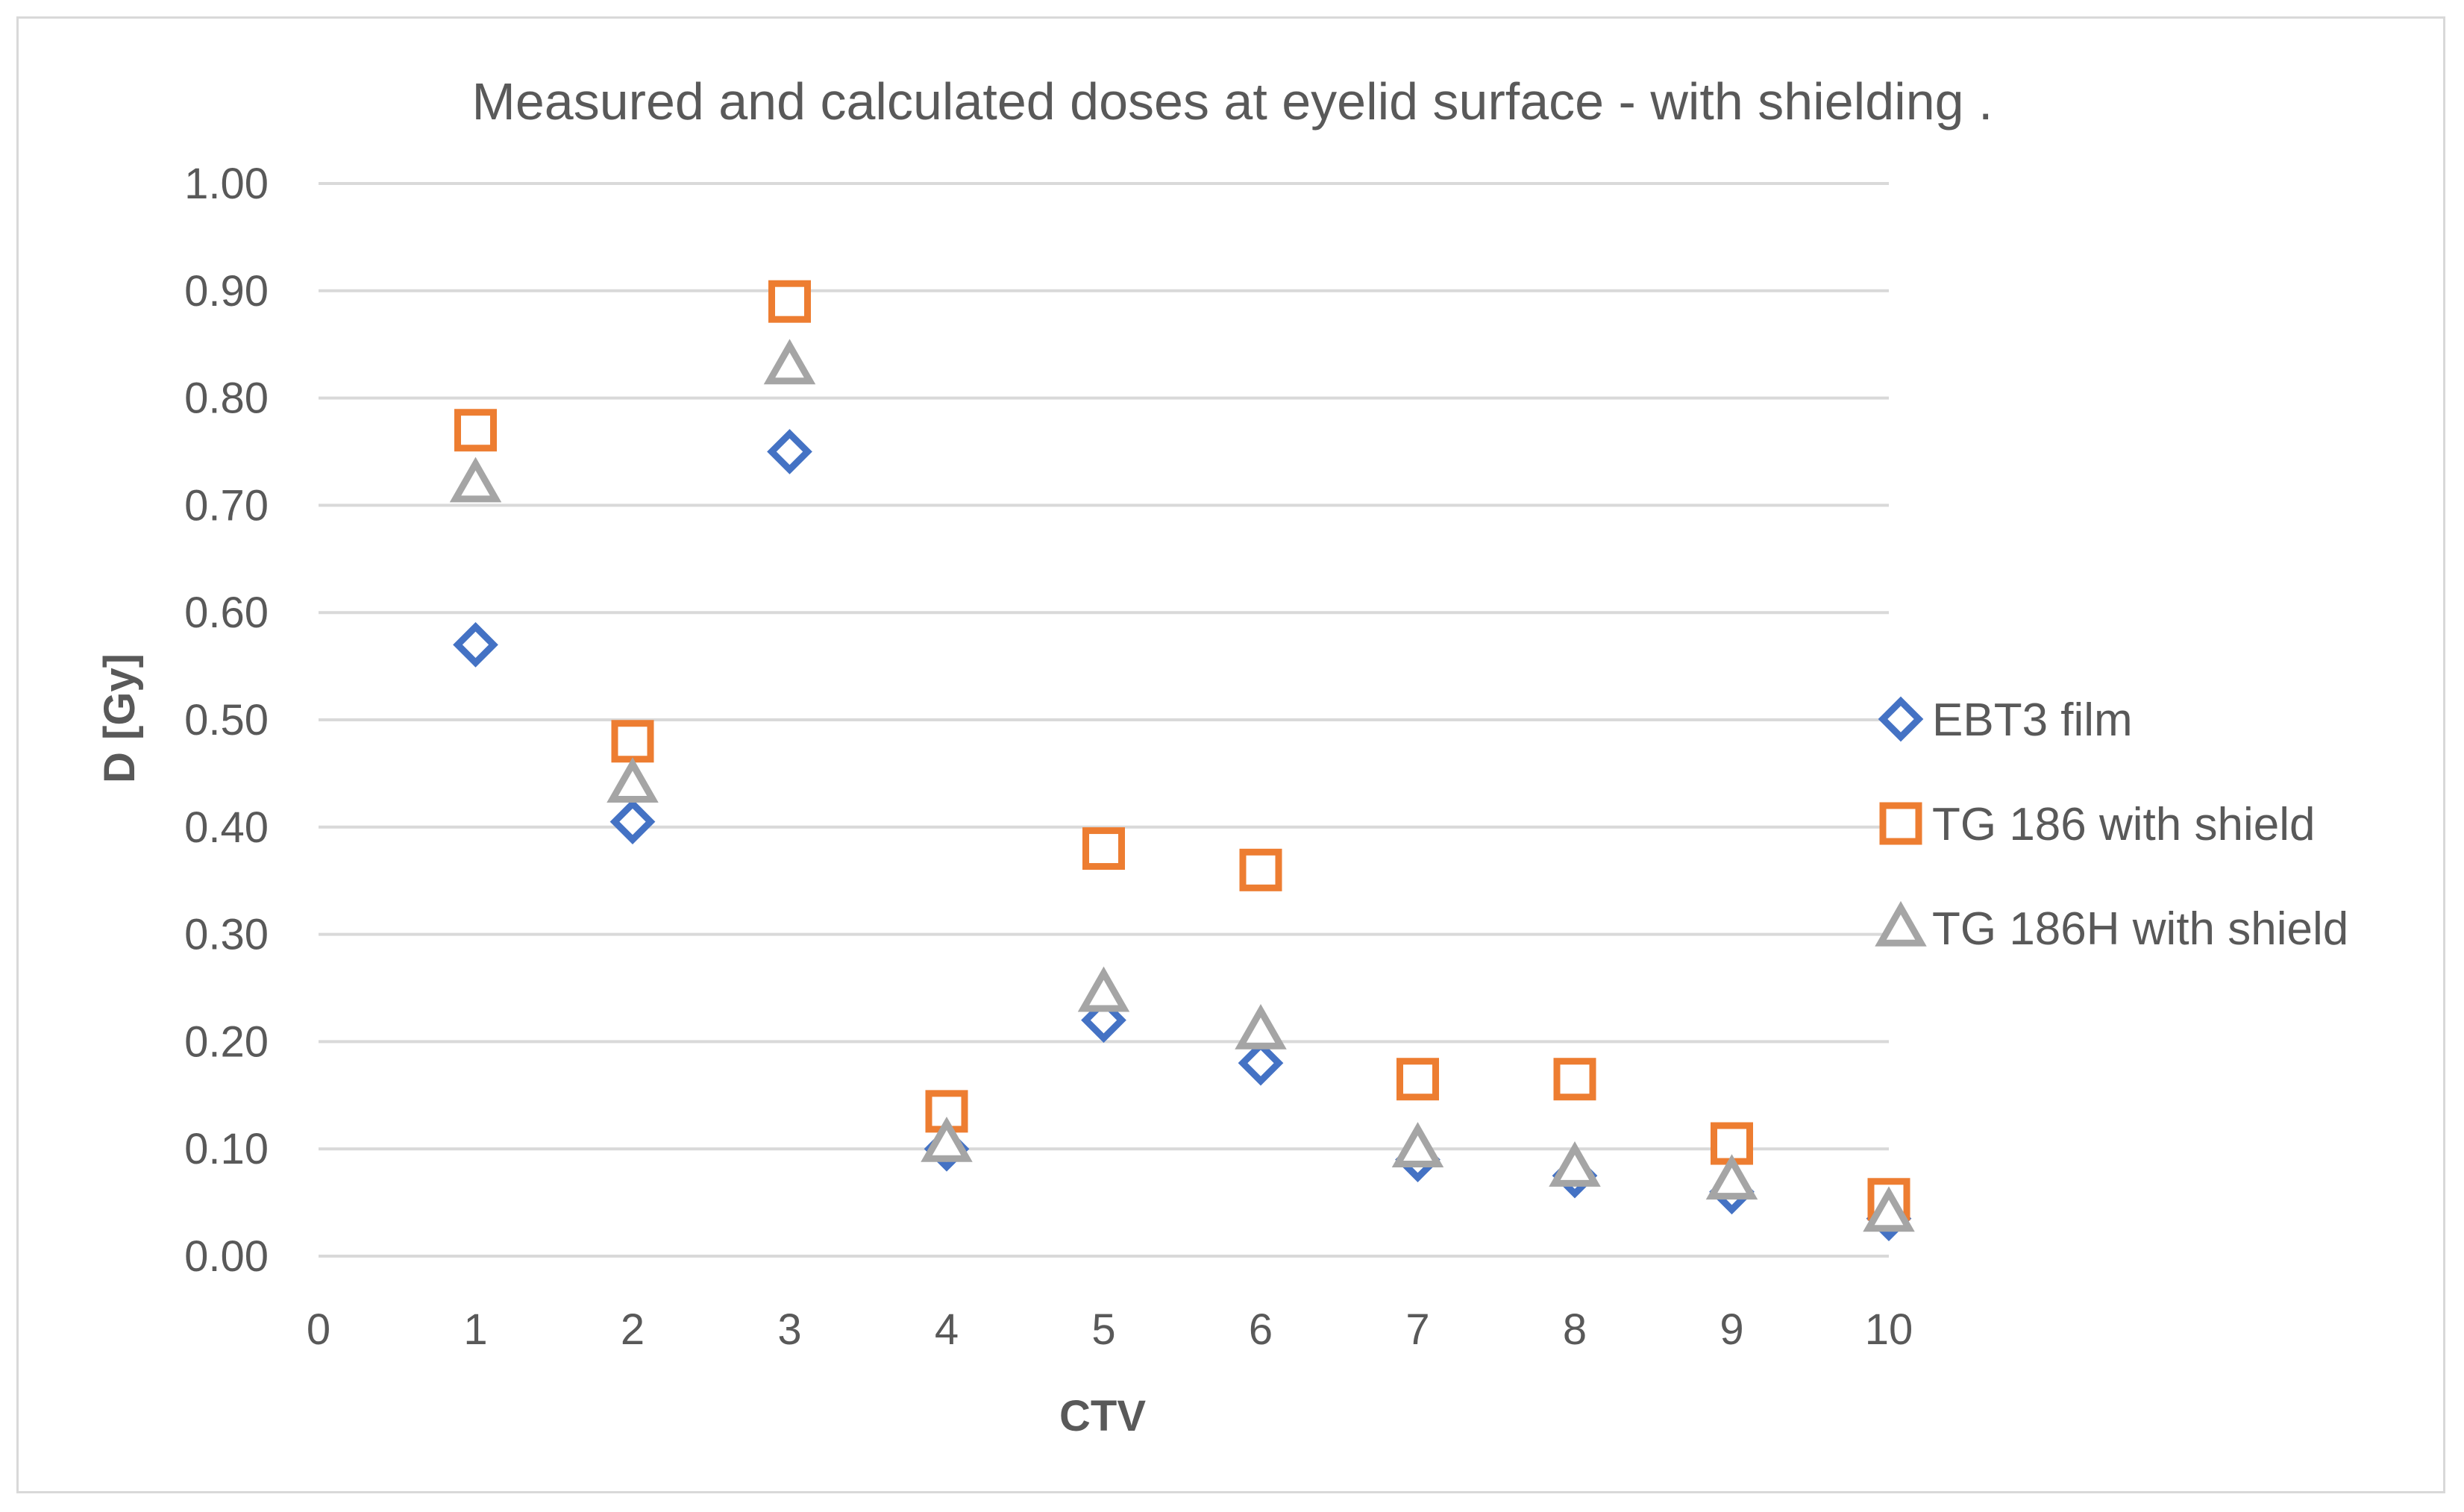 This screenshot has width=2464, height=1512. I want to click on legend-item: TG 186H with shield, so click(2111, 927).